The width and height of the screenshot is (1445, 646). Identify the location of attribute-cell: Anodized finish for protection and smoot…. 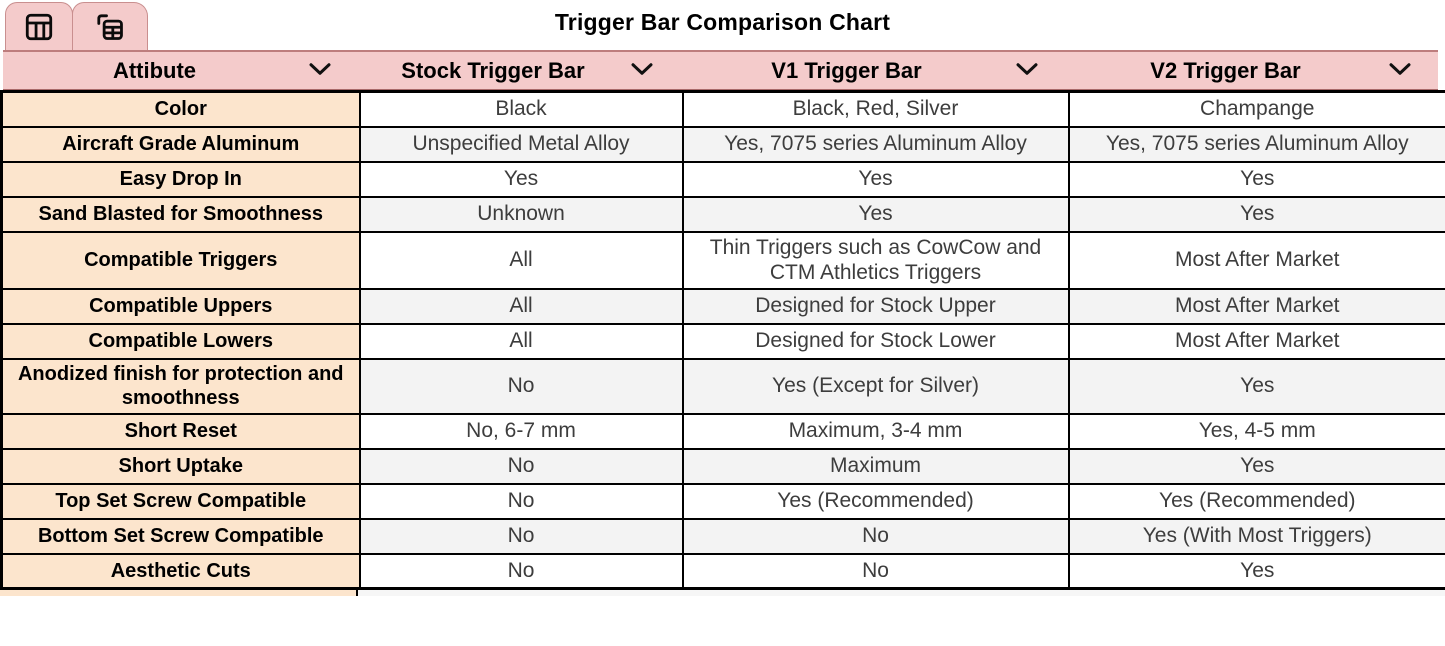
(180, 386).